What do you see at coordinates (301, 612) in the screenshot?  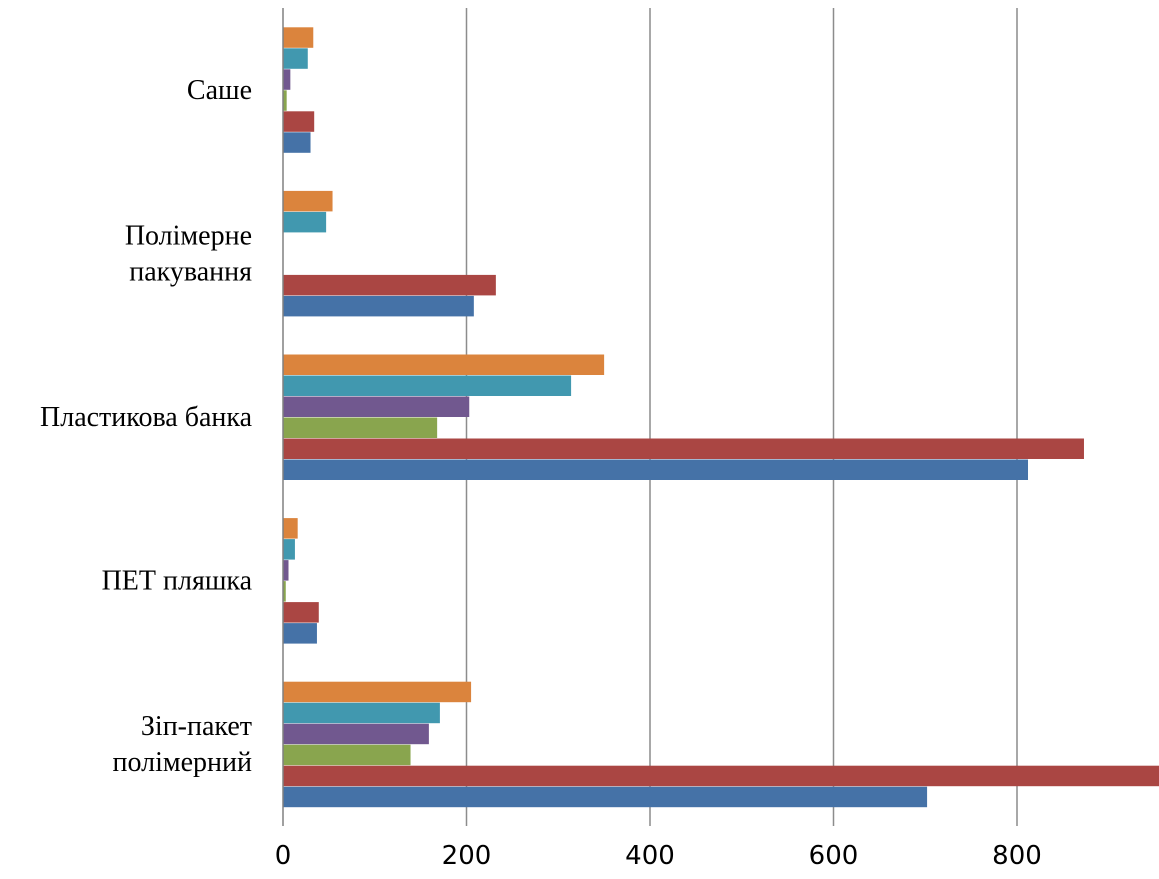 I see `bar-cat1-series1` at bounding box center [301, 612].